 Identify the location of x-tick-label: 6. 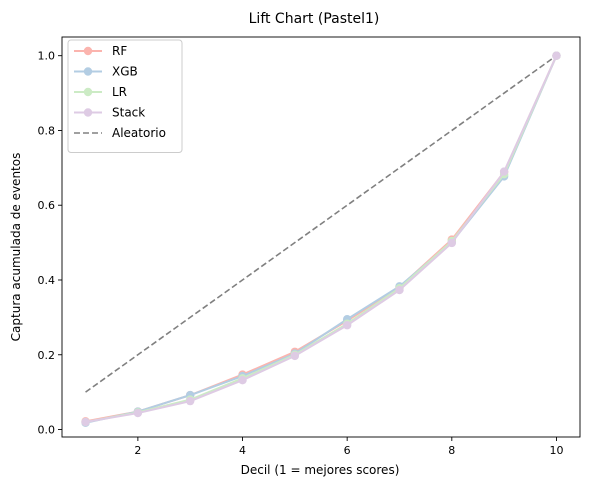
(347, 450).